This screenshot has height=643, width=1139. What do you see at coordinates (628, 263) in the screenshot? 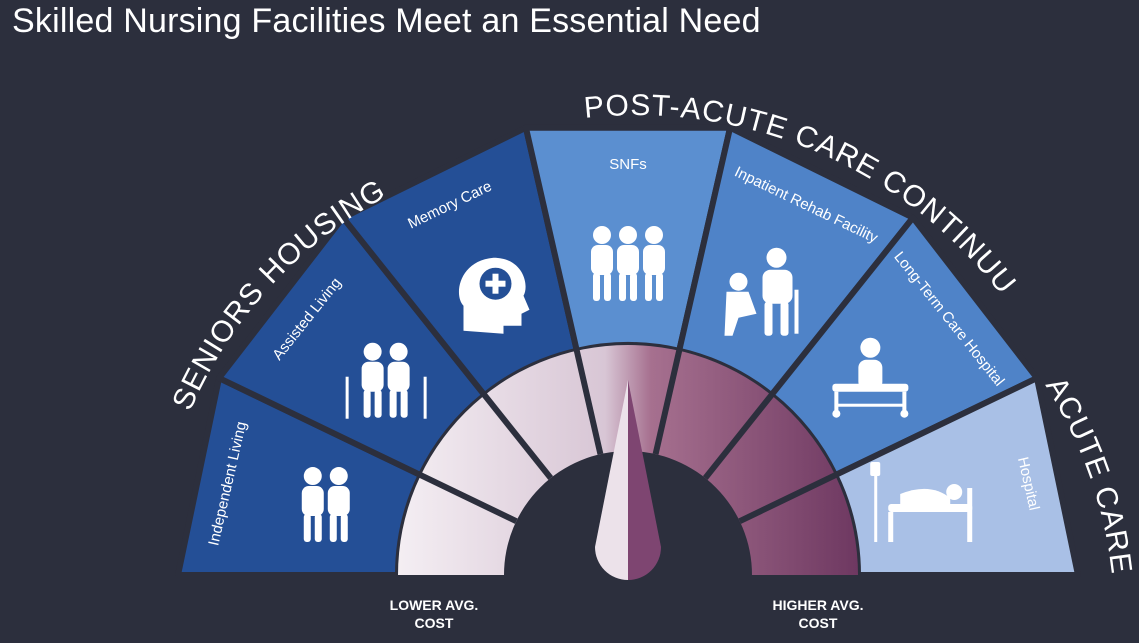
I see `nurse-staff-icon` at bounding box center [628, 263].